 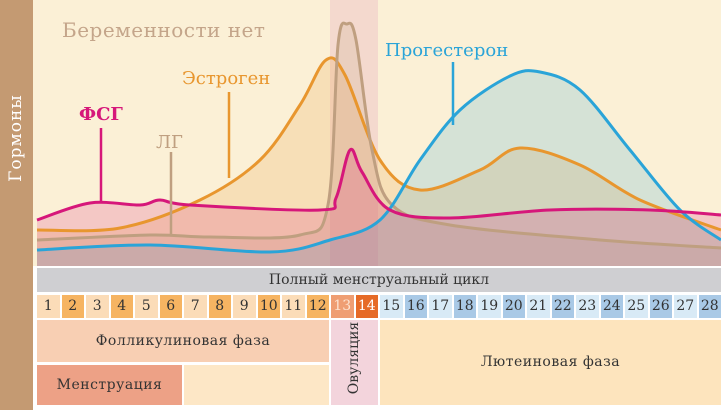 What do you see at coordinates (709, 306) in the screenshot?
I see `day-28: 28` at bounding box center [709, 306].